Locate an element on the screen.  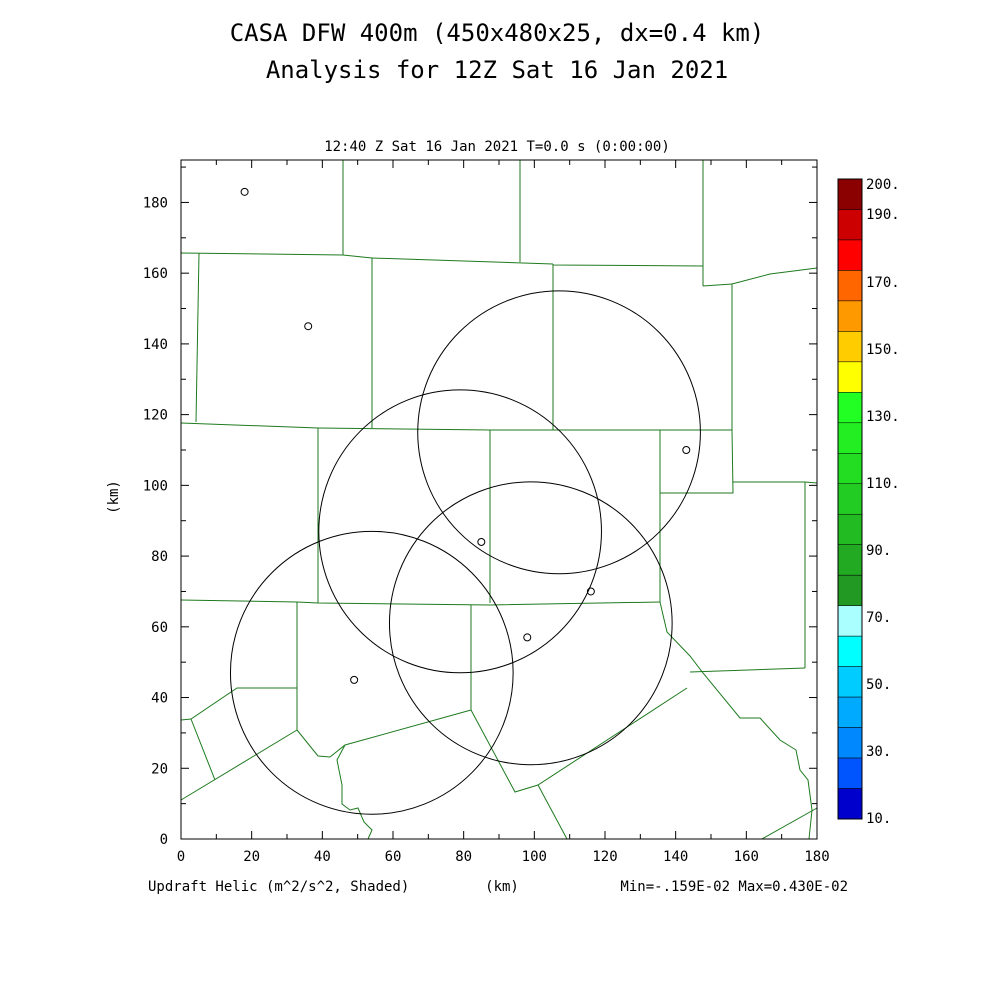
colorbar-frame is located at coordinates (850, 499).